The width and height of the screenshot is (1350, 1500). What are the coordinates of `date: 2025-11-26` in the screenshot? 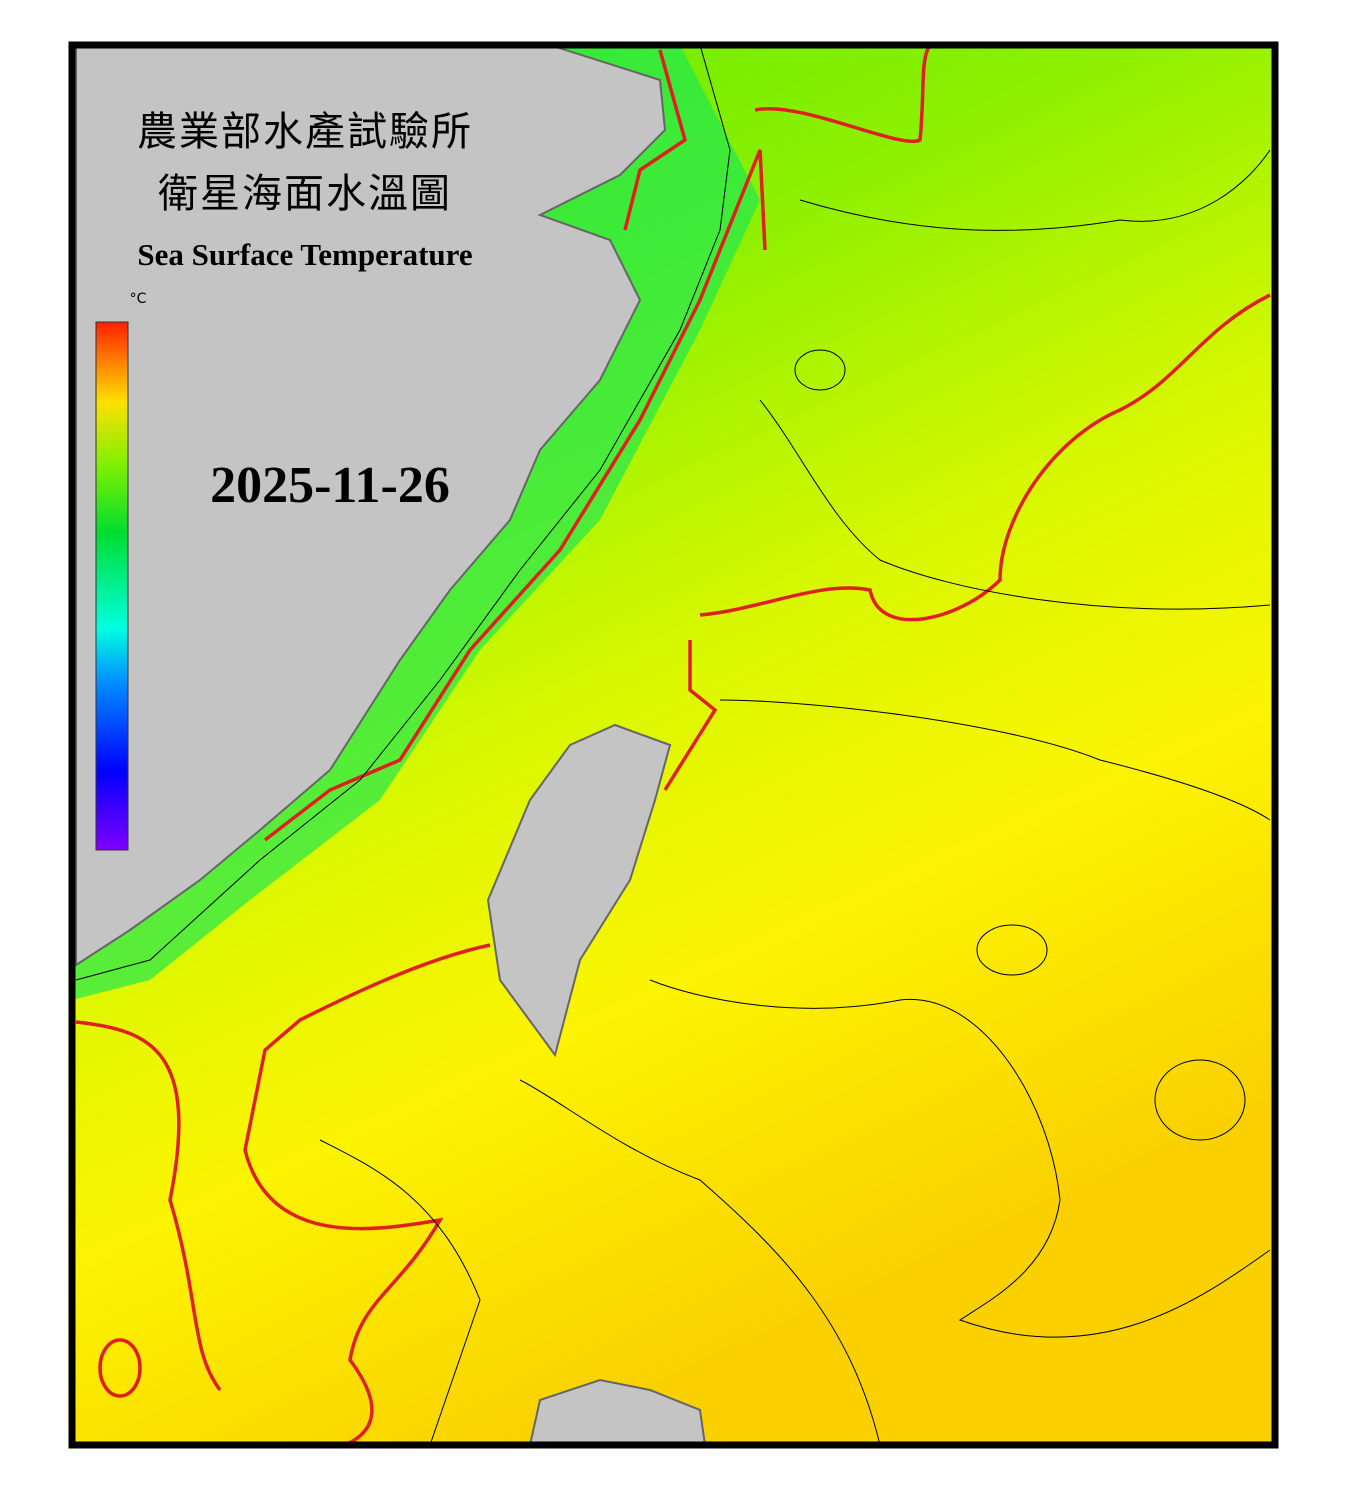 It's located at (330, 485).